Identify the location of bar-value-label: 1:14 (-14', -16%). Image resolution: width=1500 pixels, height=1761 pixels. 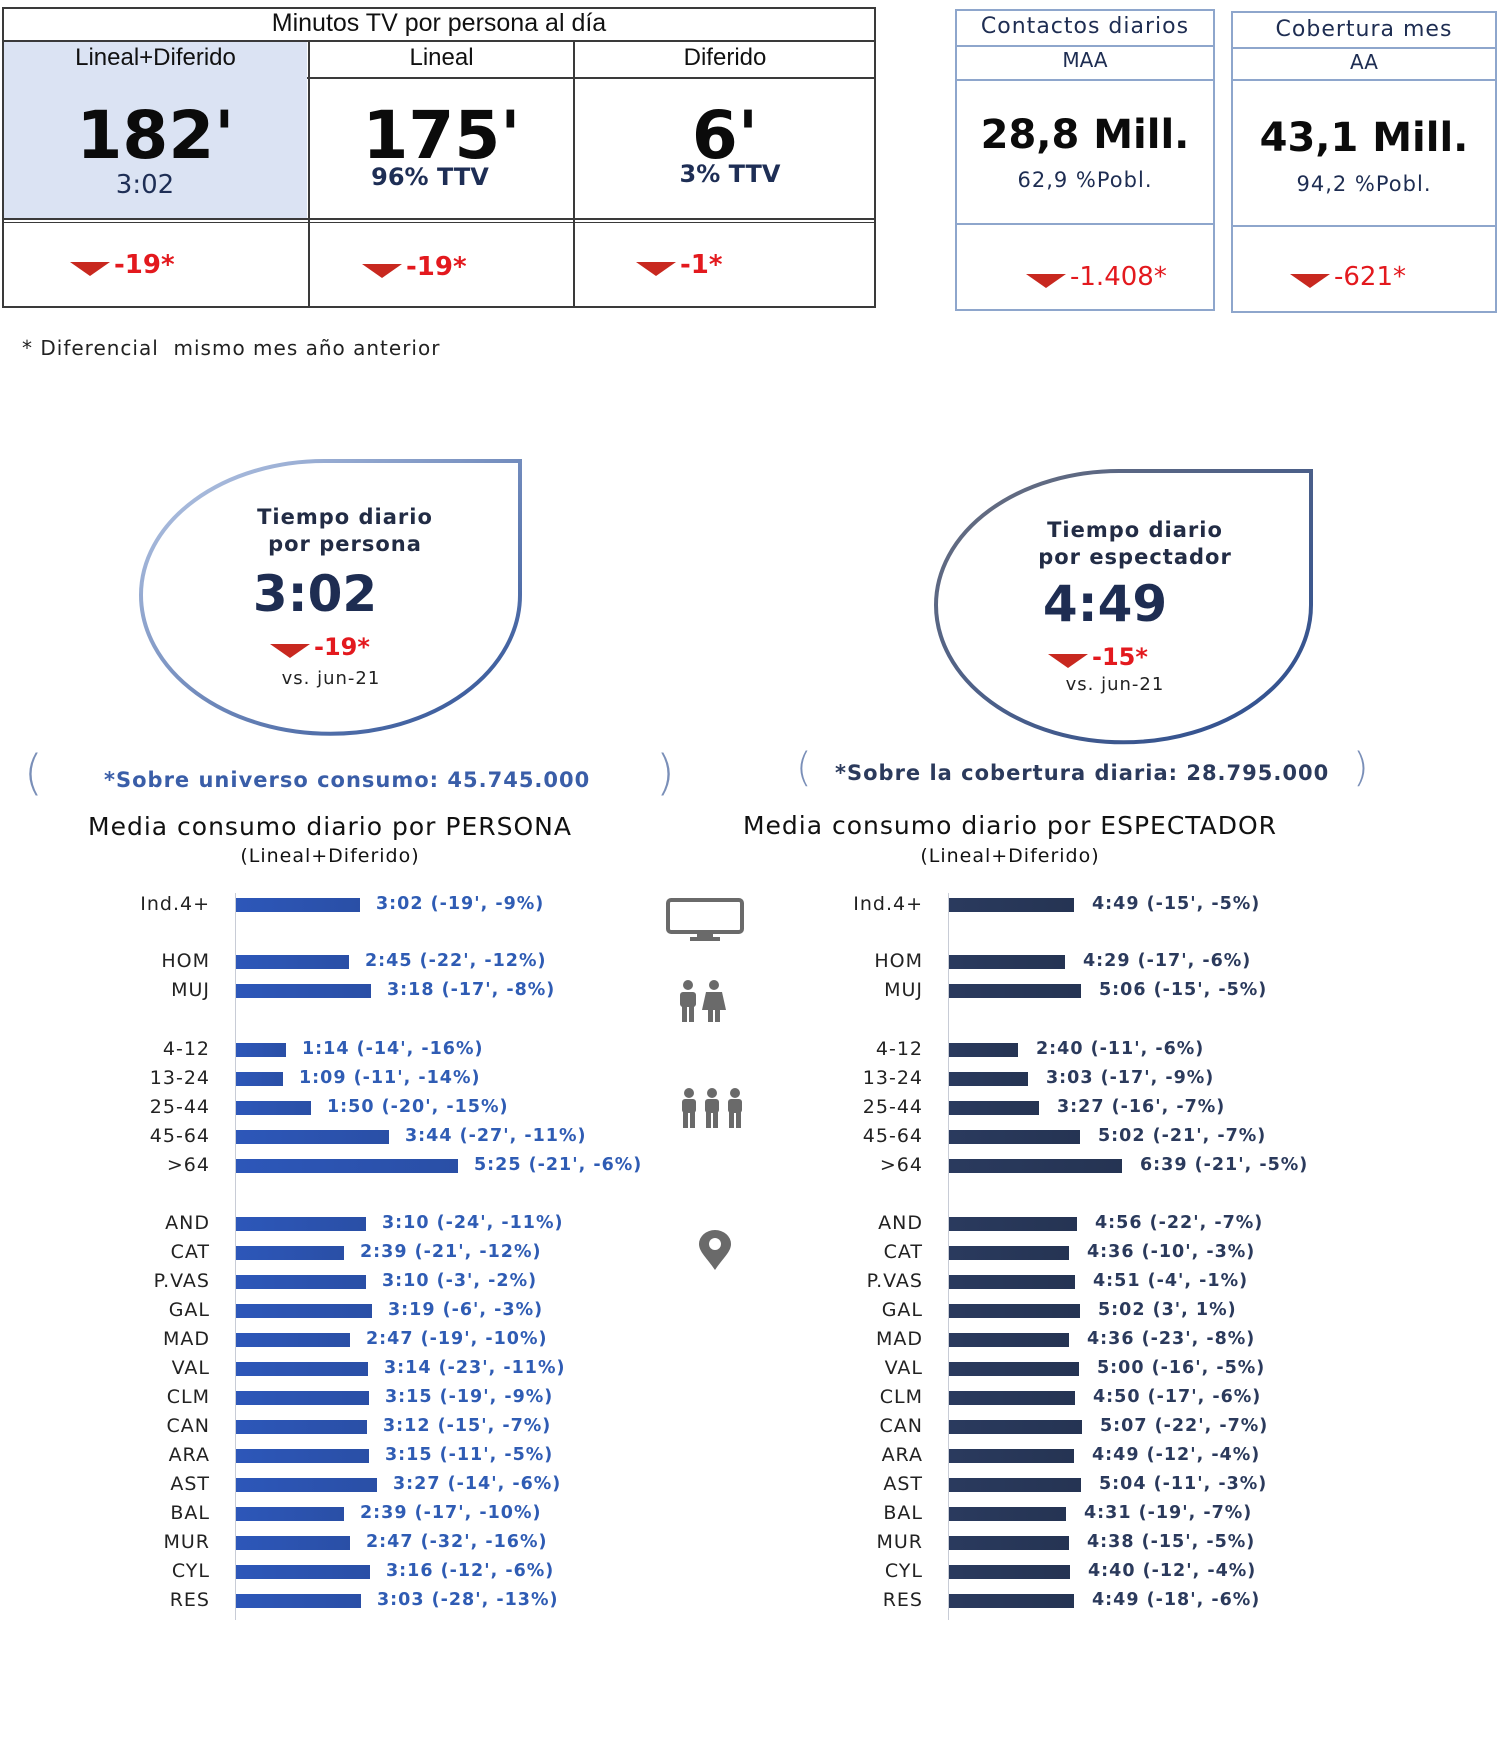
(393, 1049).